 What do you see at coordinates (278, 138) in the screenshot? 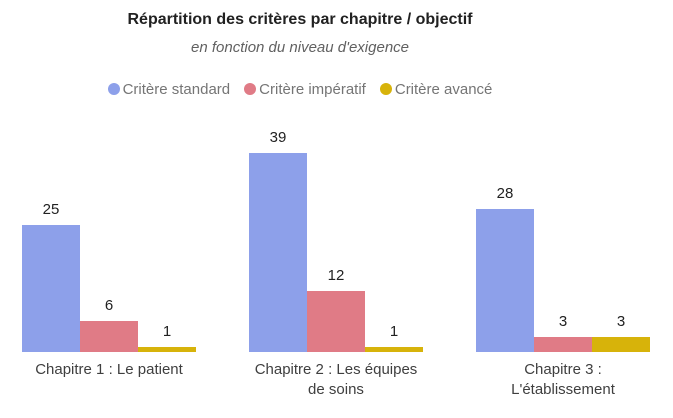
I see `bar-value-label: 39` at bounding box center [278, 138].